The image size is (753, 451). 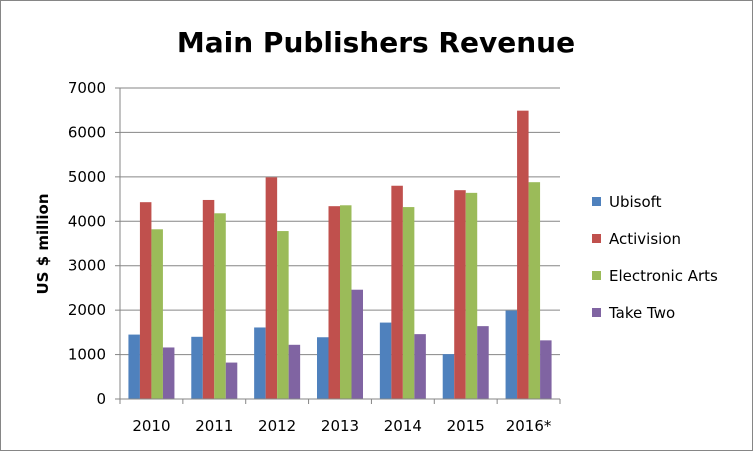 What do you see at coordinates (376, 42) in the screenshot?
I see `chart-title: Main Publishers Revenue` at bounding box center [376, 42].